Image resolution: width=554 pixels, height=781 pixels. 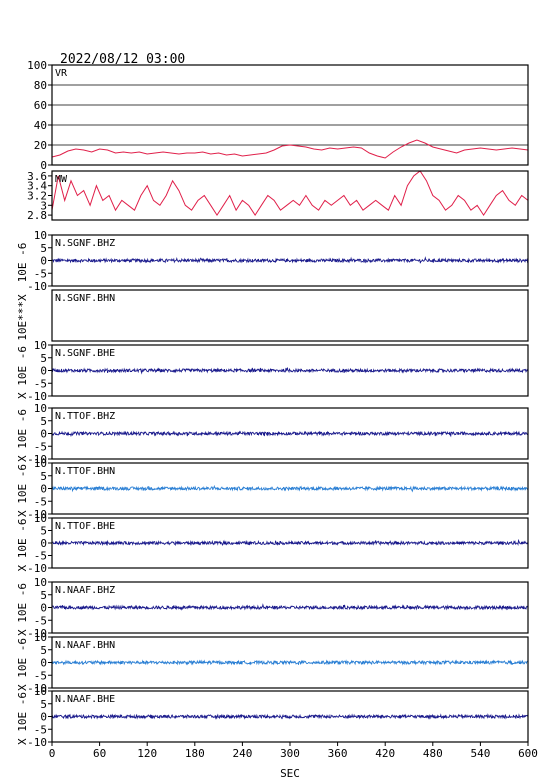 What do you see at coordinates (99, 753) in the screenshot?
I see `x-tick-label: 60` at bounding box center [99, 753].